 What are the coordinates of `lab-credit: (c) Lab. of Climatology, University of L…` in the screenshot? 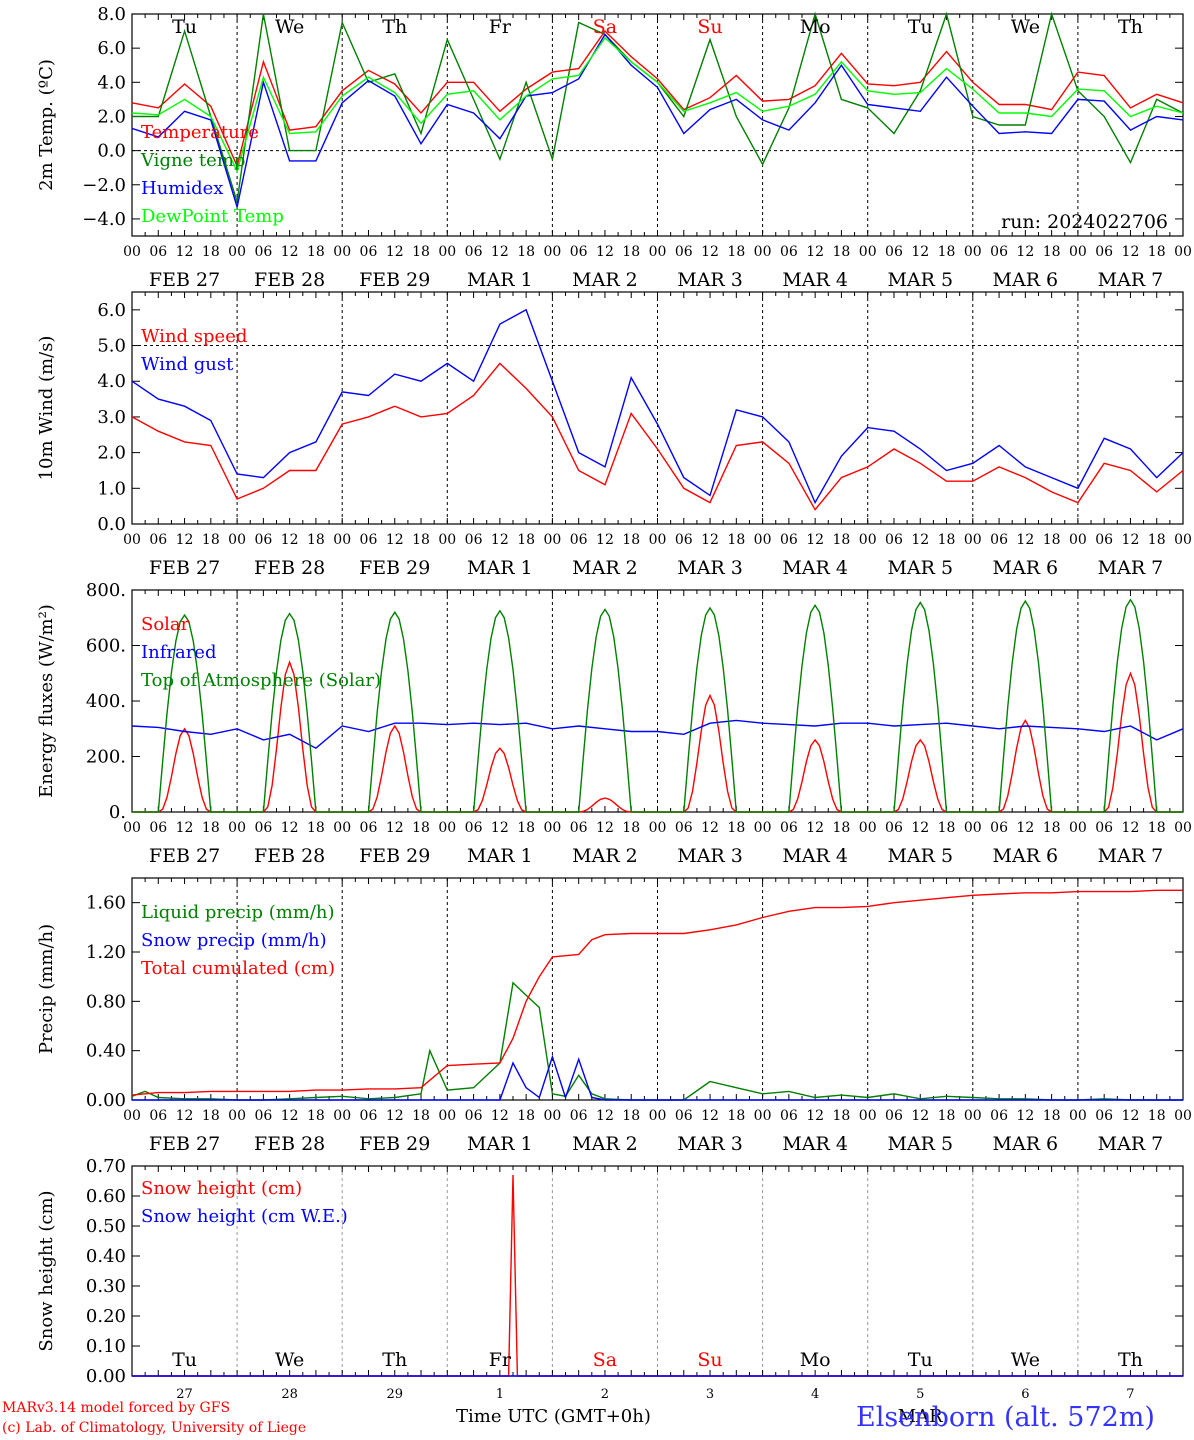 It's located at (154, 1428).